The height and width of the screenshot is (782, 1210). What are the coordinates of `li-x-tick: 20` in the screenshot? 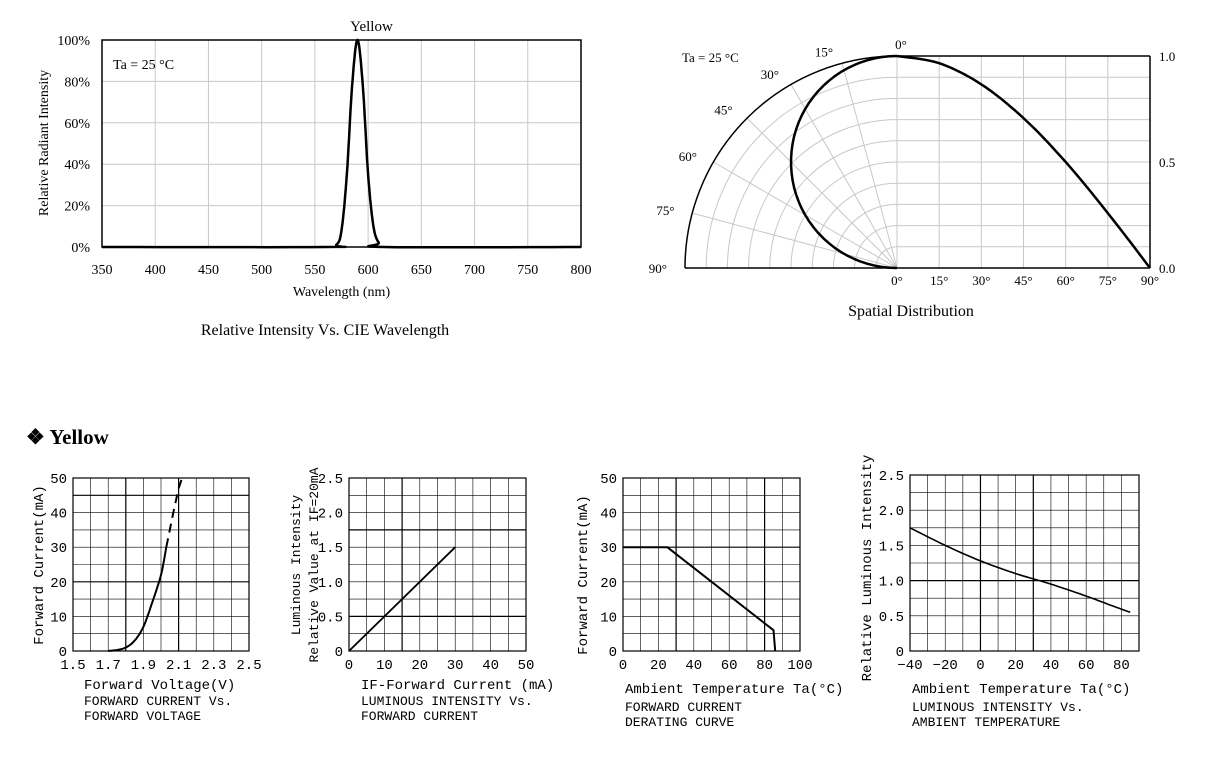 It's located at (419, 666).